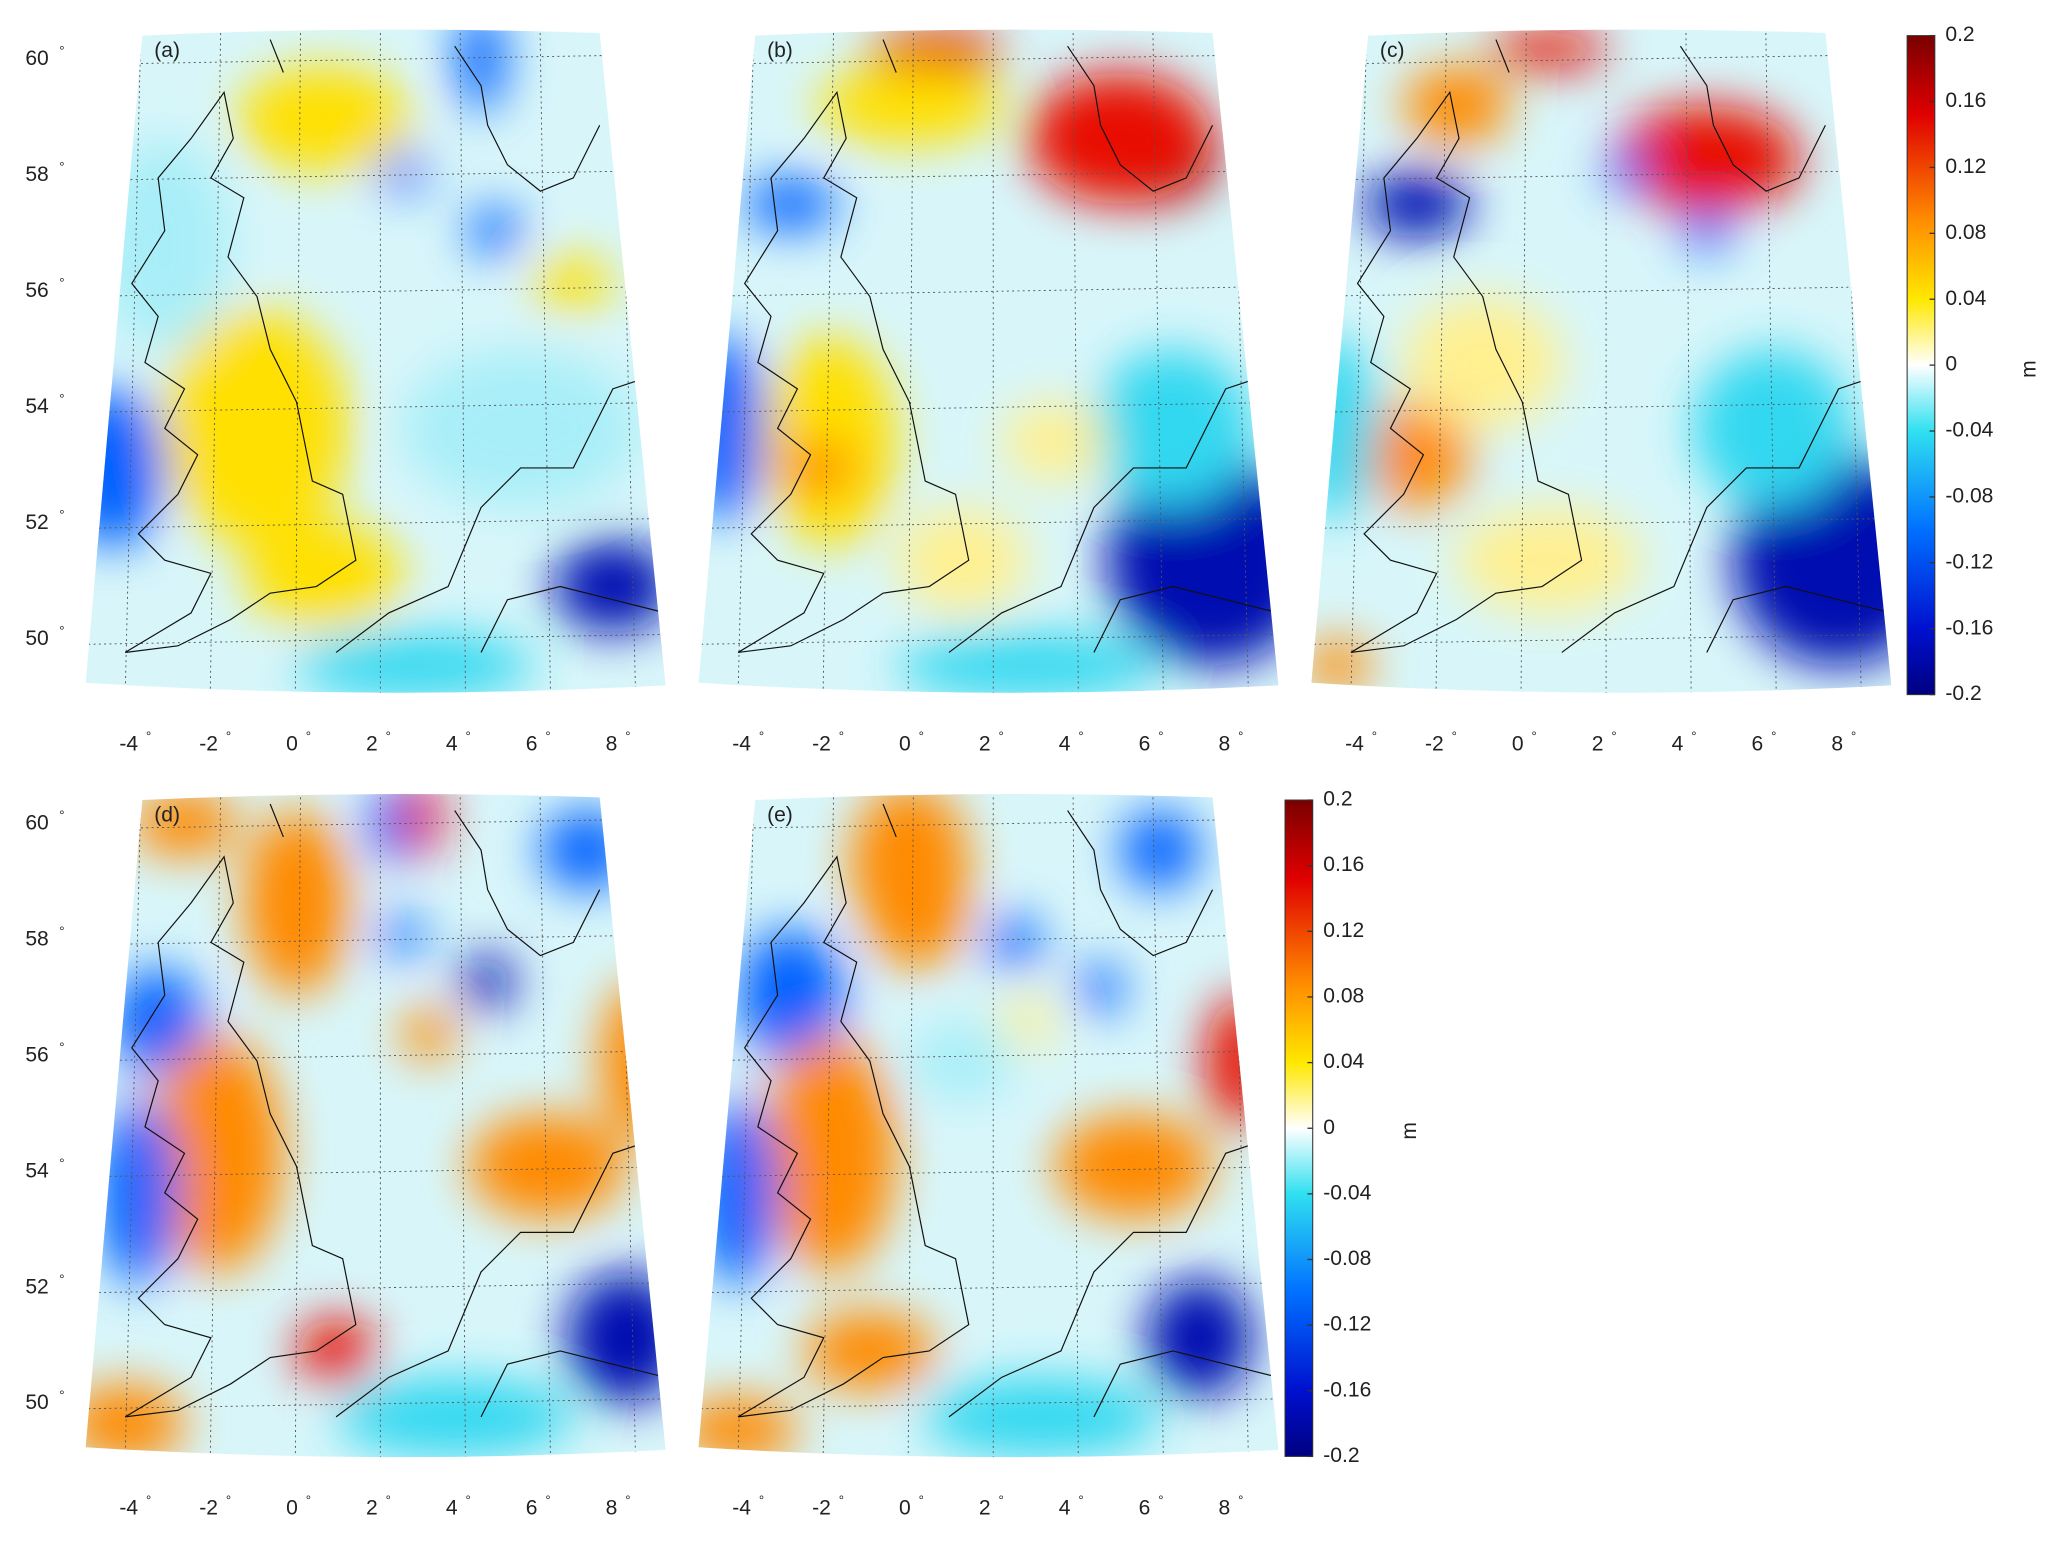 This screenshot has width=2067, height=1547. What do you see at coordinates (167, 50) in the screenshot?
I see `panel-label: (a)` at bounding box center [167, 50].